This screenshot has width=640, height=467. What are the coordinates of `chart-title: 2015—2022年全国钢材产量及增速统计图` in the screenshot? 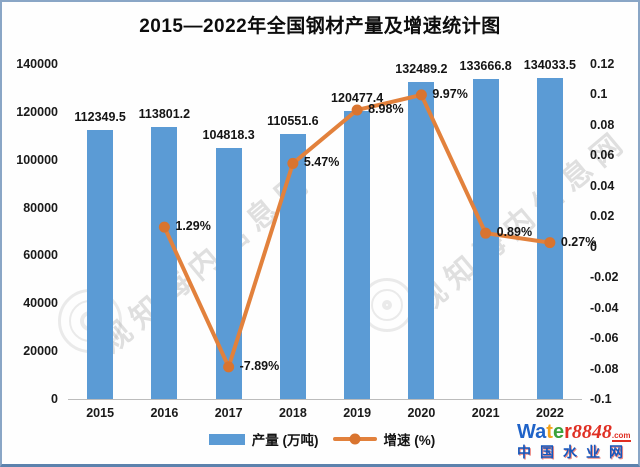 It's located at (320, 26).